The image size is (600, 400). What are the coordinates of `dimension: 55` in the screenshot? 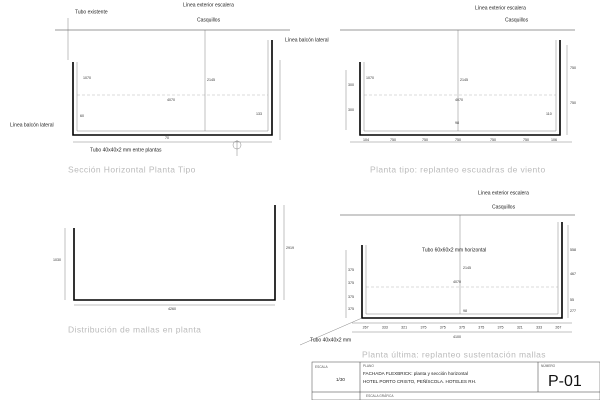 It's located at (572, 300).